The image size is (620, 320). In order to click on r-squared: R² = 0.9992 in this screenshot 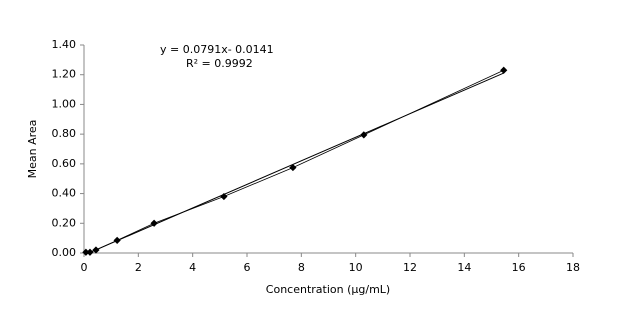, I will do `click(219, 63)`.